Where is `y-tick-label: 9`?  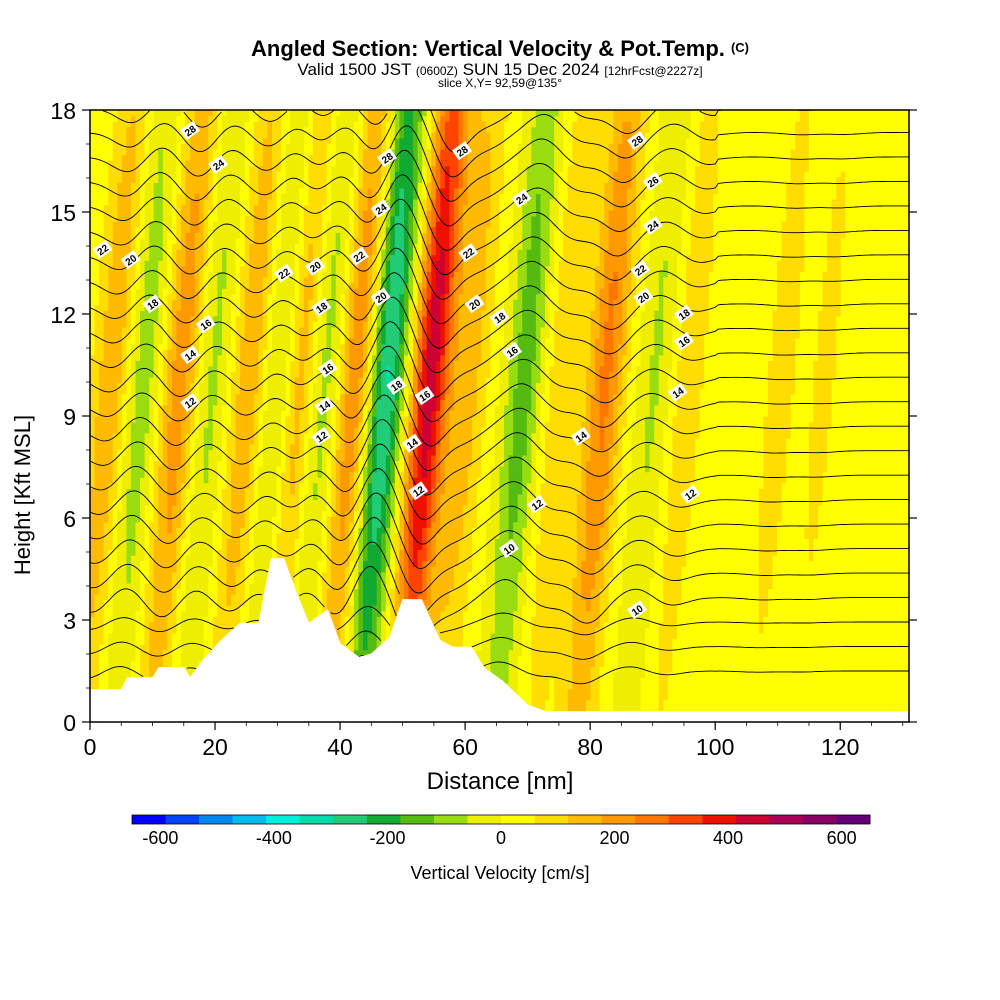
y-tick-label: 9 is located at coordinates (69, 417).